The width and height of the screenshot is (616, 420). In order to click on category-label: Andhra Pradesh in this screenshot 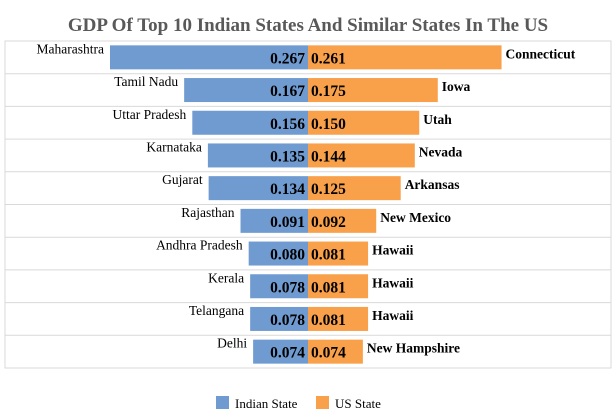, I will do `click(199, 245)`.